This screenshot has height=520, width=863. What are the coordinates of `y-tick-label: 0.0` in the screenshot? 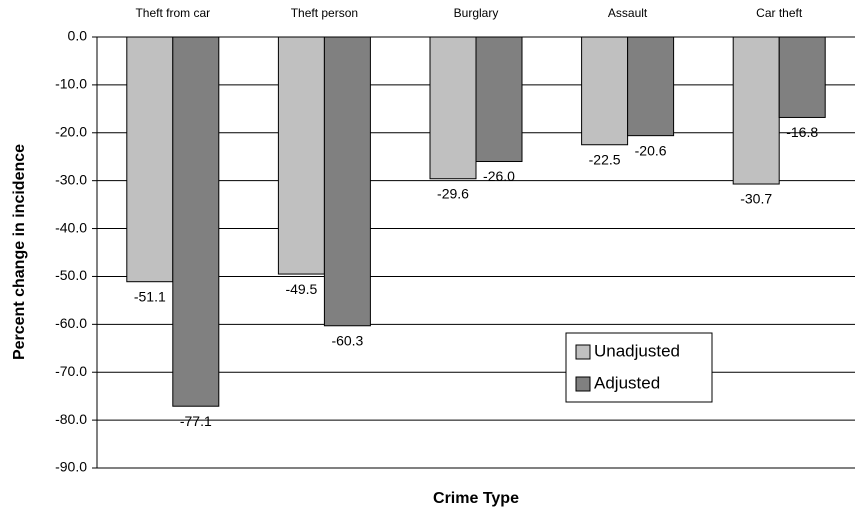 It's located at (78, 36).